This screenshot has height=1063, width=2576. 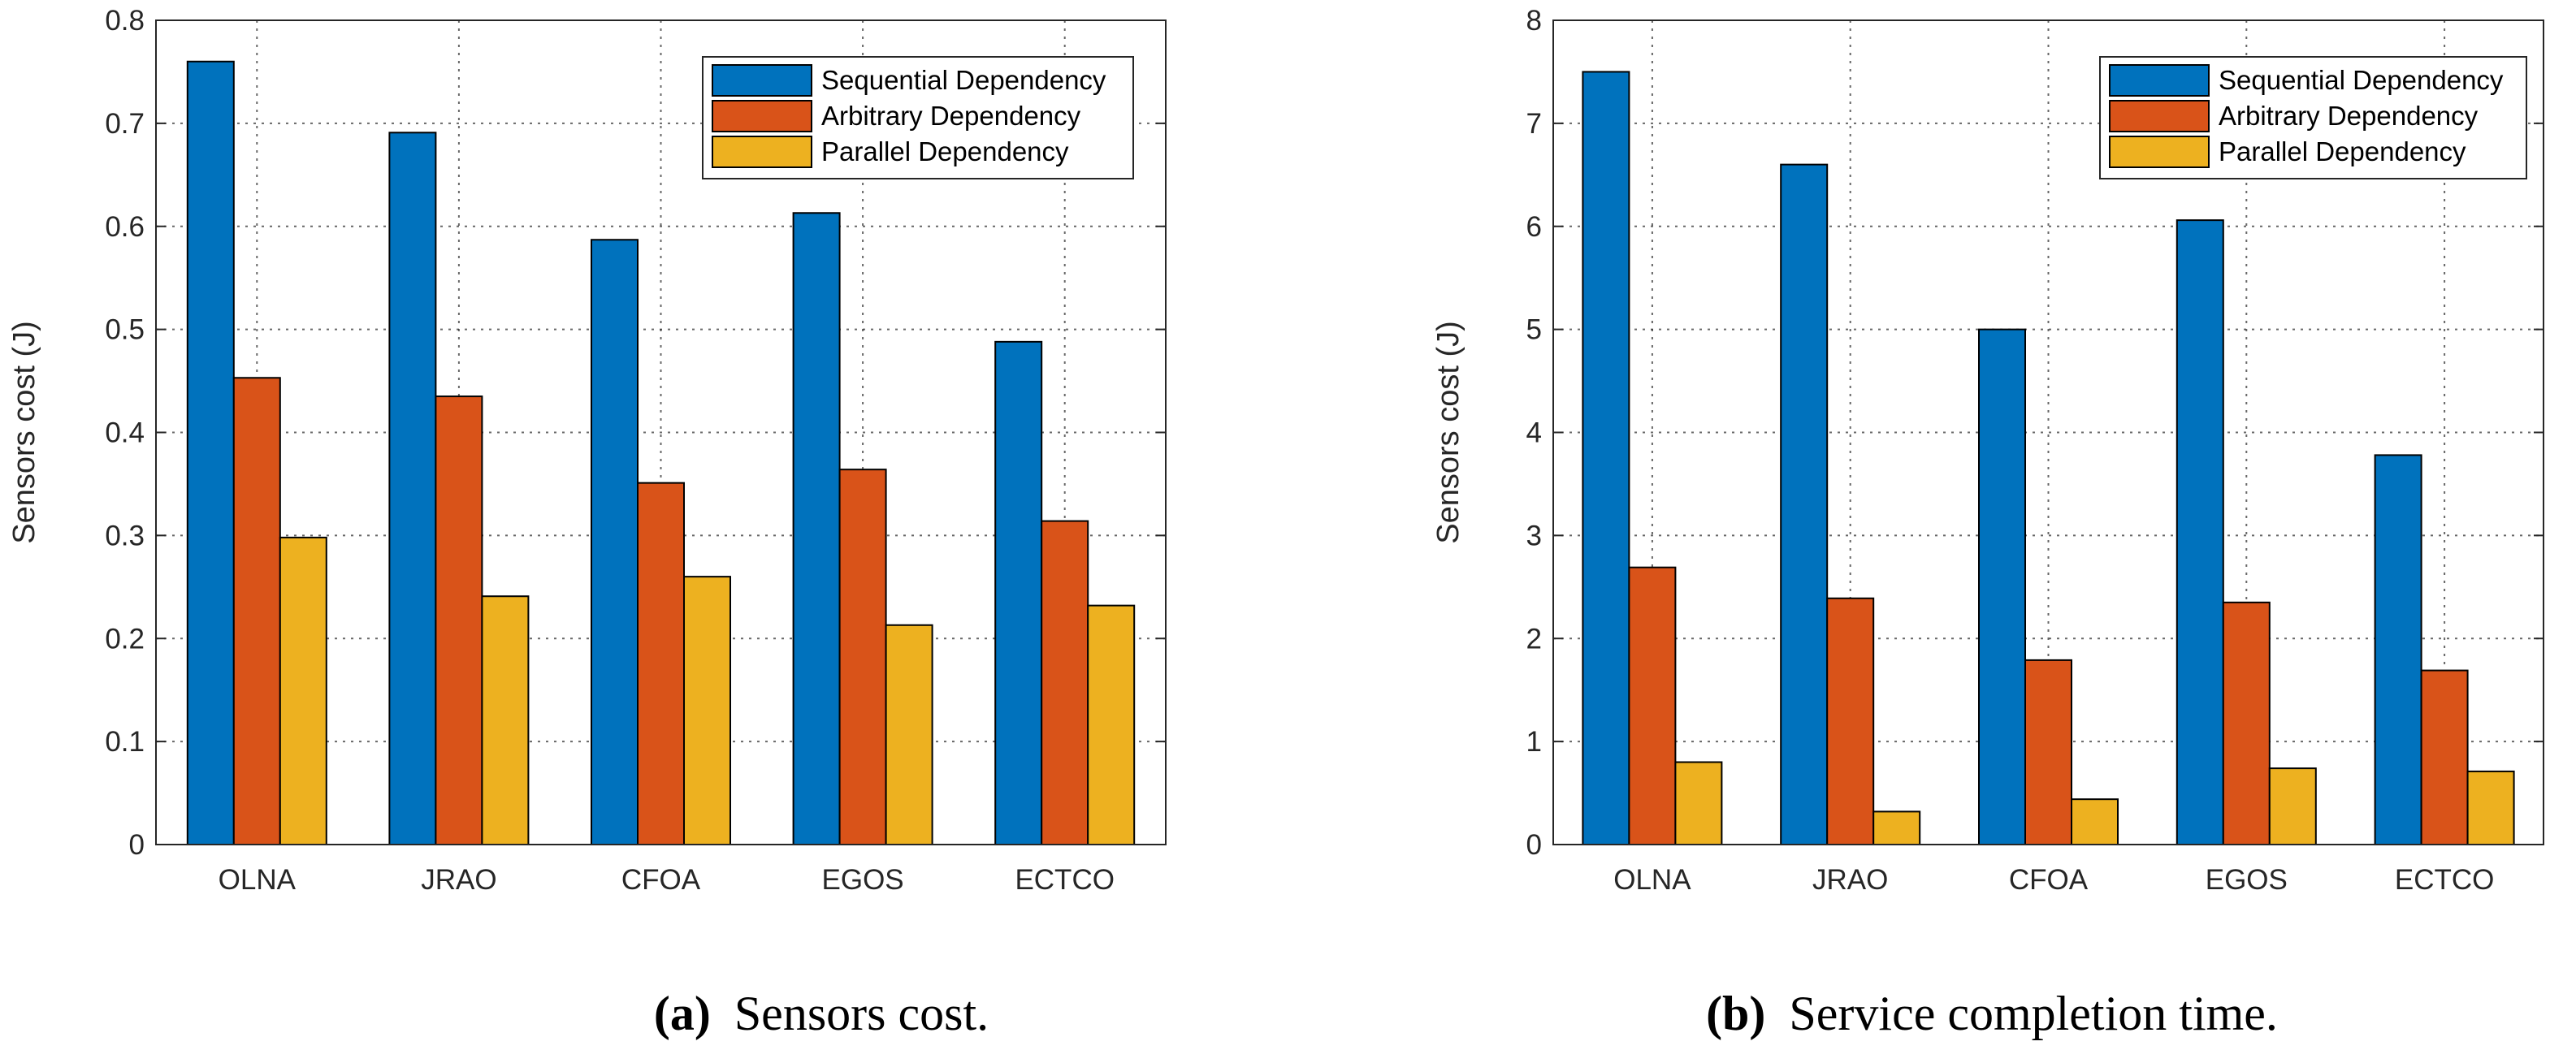 What do you see at coordinates (2159, 116) in the screenshot?
I see `panel-b-legend-swatch-arbitrary` at bounding box center [2159, 116].